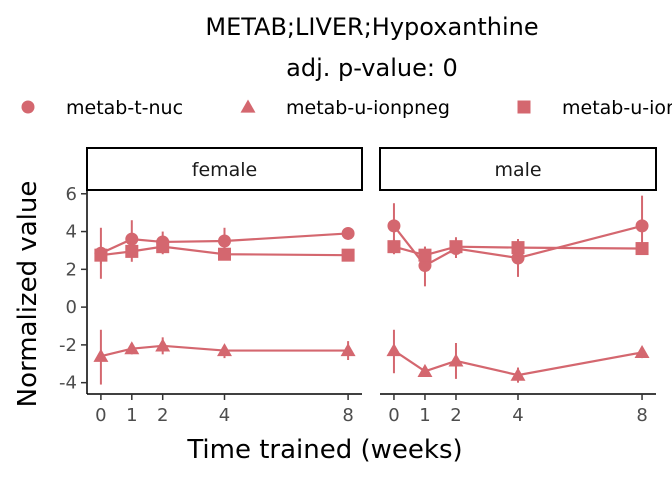  What do you see at coordinates (28, 294) in the screenshot?
I see `y-axis-title: Normalized value` at bounding box center [28, 294].